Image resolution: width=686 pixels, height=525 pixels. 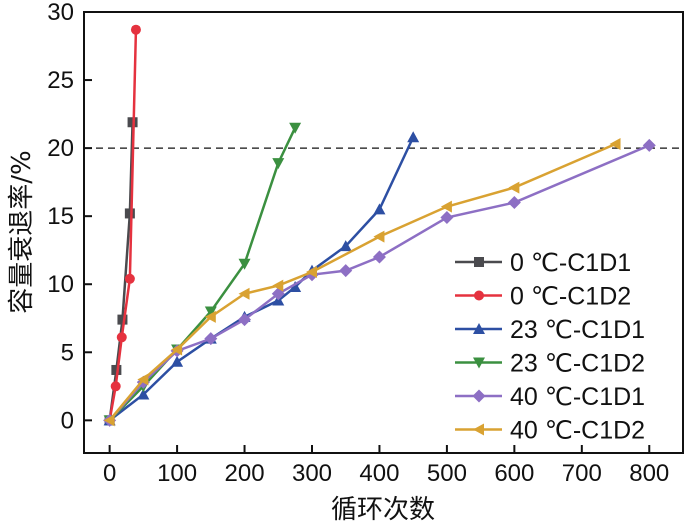 I want to click on legend-item: 40 ℃-C1D2, so click(x=550, y=431).